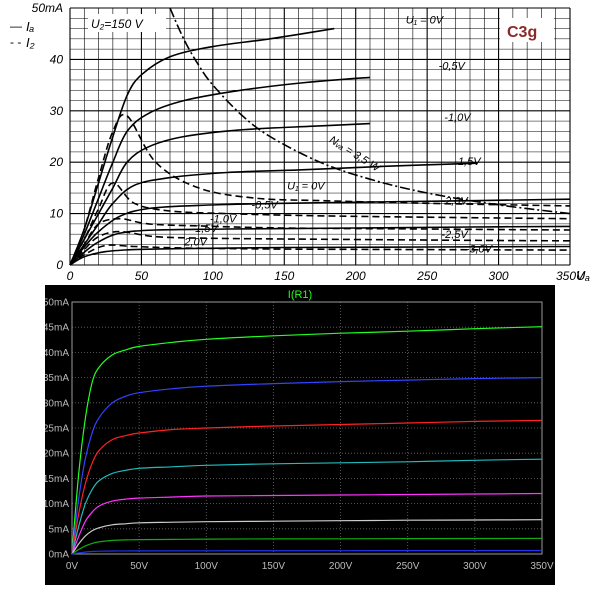  What do you see at coordinates (57, 328) in the screenshot?
I see `y-tick-label: 45mA` at bounding box center [57, 328].